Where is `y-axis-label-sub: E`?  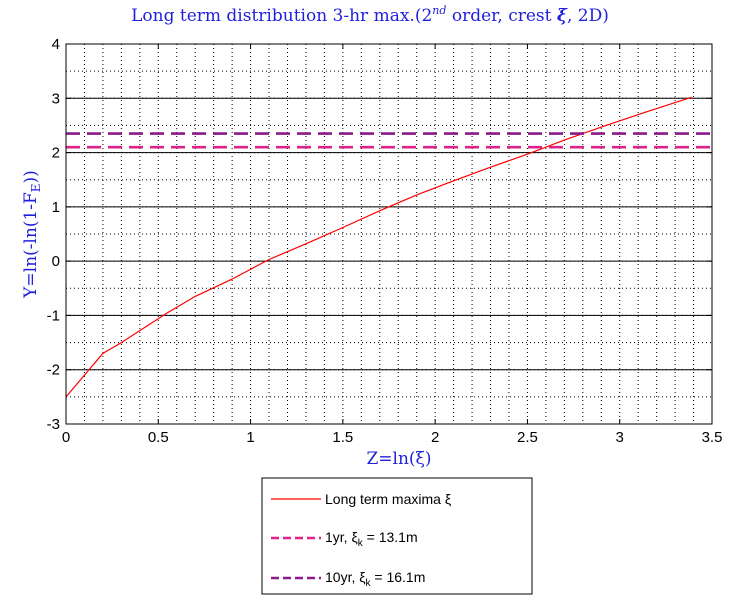
y-axis-label-sub: E is located at coordinates (36, 187).